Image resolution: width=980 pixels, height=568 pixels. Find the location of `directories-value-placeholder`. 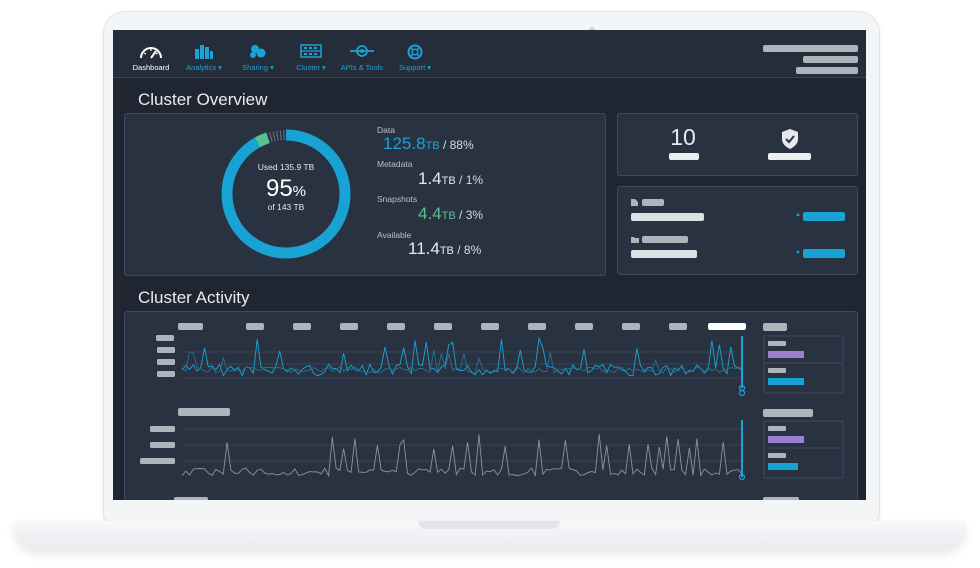

directories-value-placeholder is located at coordinates (664, 254).